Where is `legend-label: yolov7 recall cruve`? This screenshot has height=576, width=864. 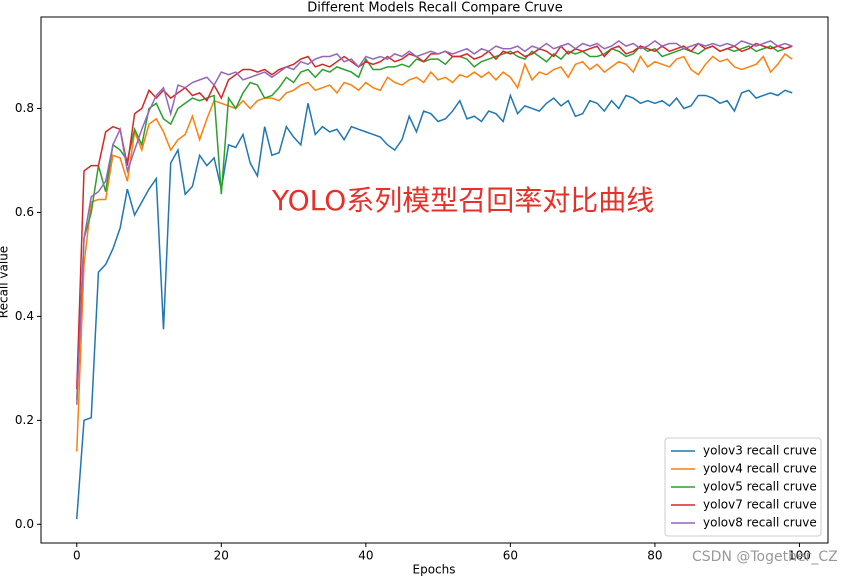
legend-label: yolov7 recall cruve is located at coordinates (760, 505).